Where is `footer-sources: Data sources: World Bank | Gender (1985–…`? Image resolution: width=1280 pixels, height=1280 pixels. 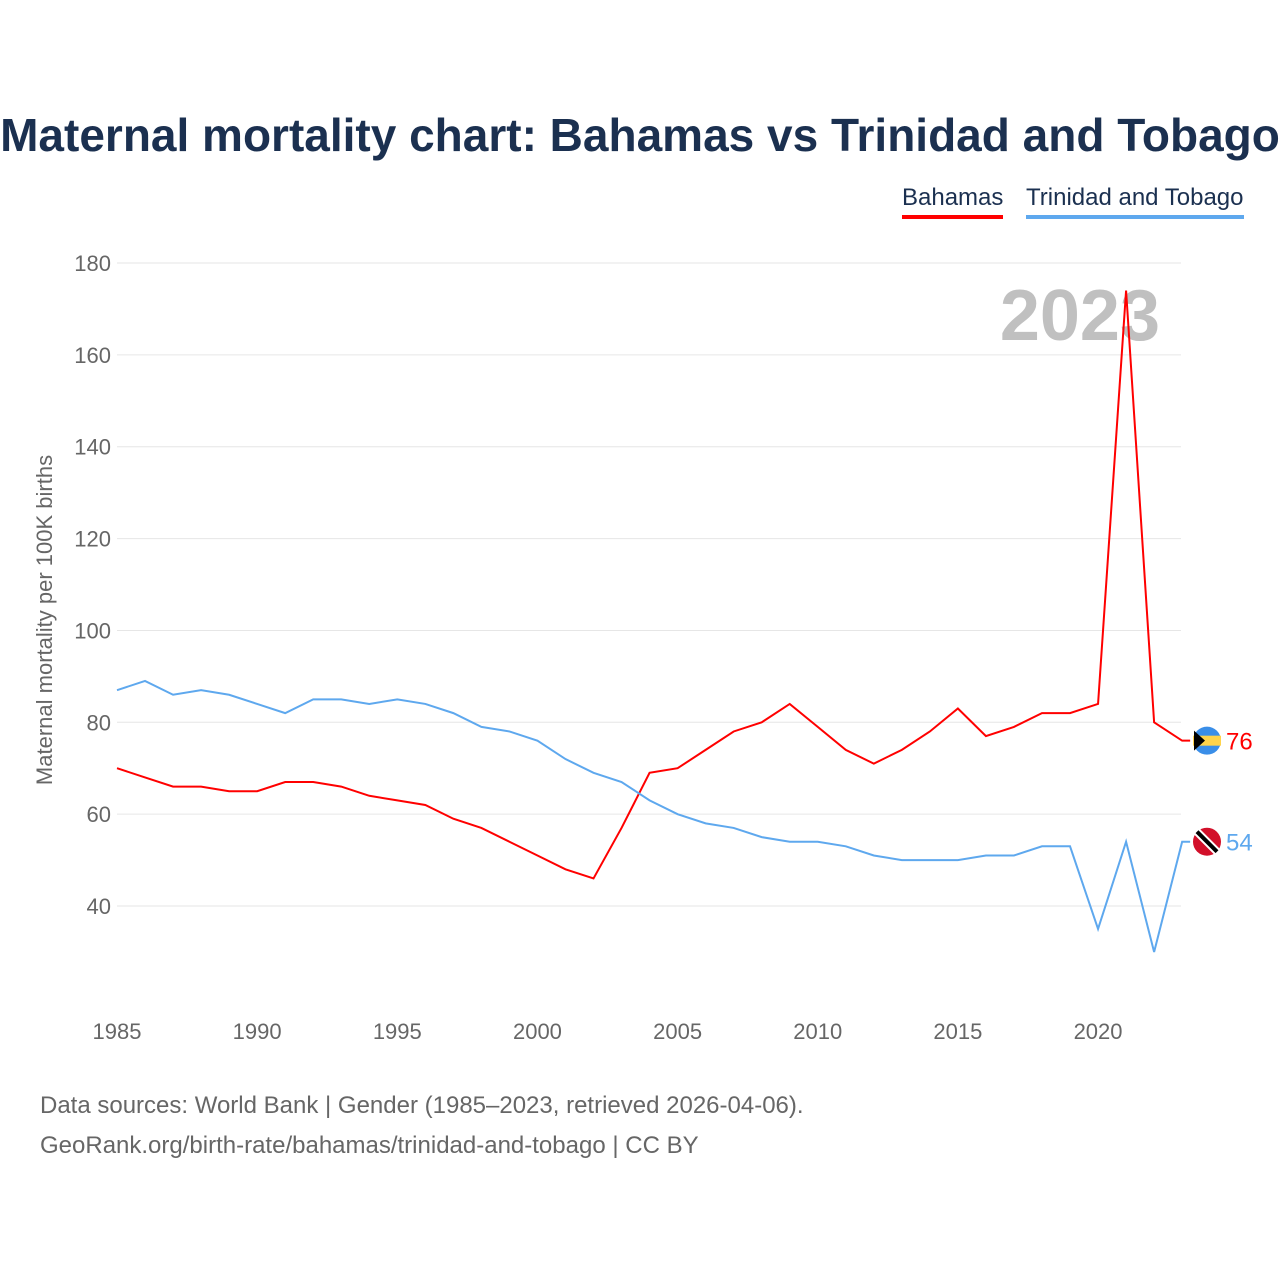 footer-sources: Data sources: World Bank | Gender (1985–… is located at coordinates (422, 1105).